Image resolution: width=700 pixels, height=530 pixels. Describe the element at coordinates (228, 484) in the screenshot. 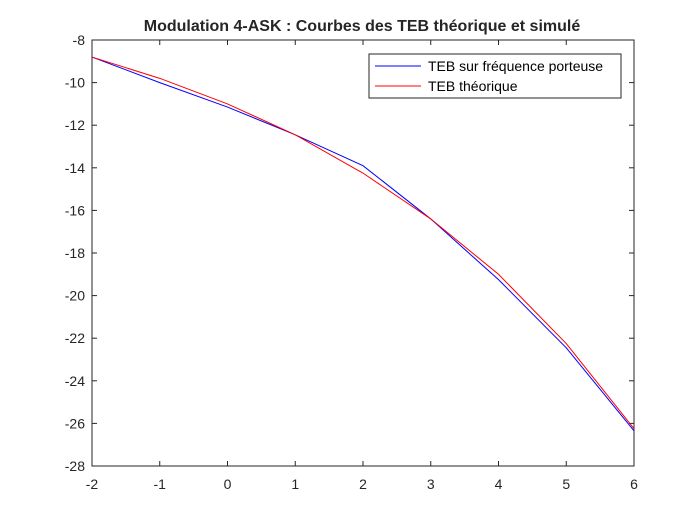

I see `x-tick-label: 0` at that location.